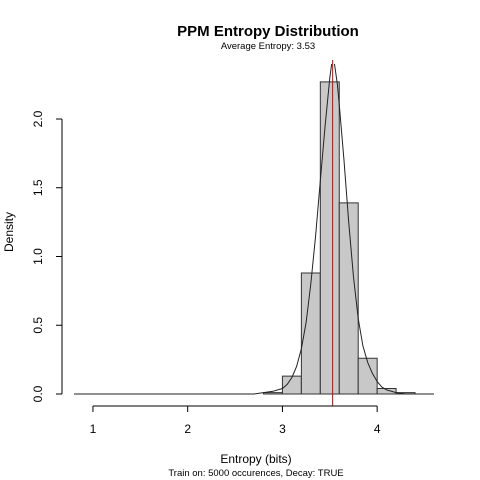 The width and height of the screenshot is (480, 480). I want to click on chart-subtitle: Average Entropy: 3.53, so click(268, 46).